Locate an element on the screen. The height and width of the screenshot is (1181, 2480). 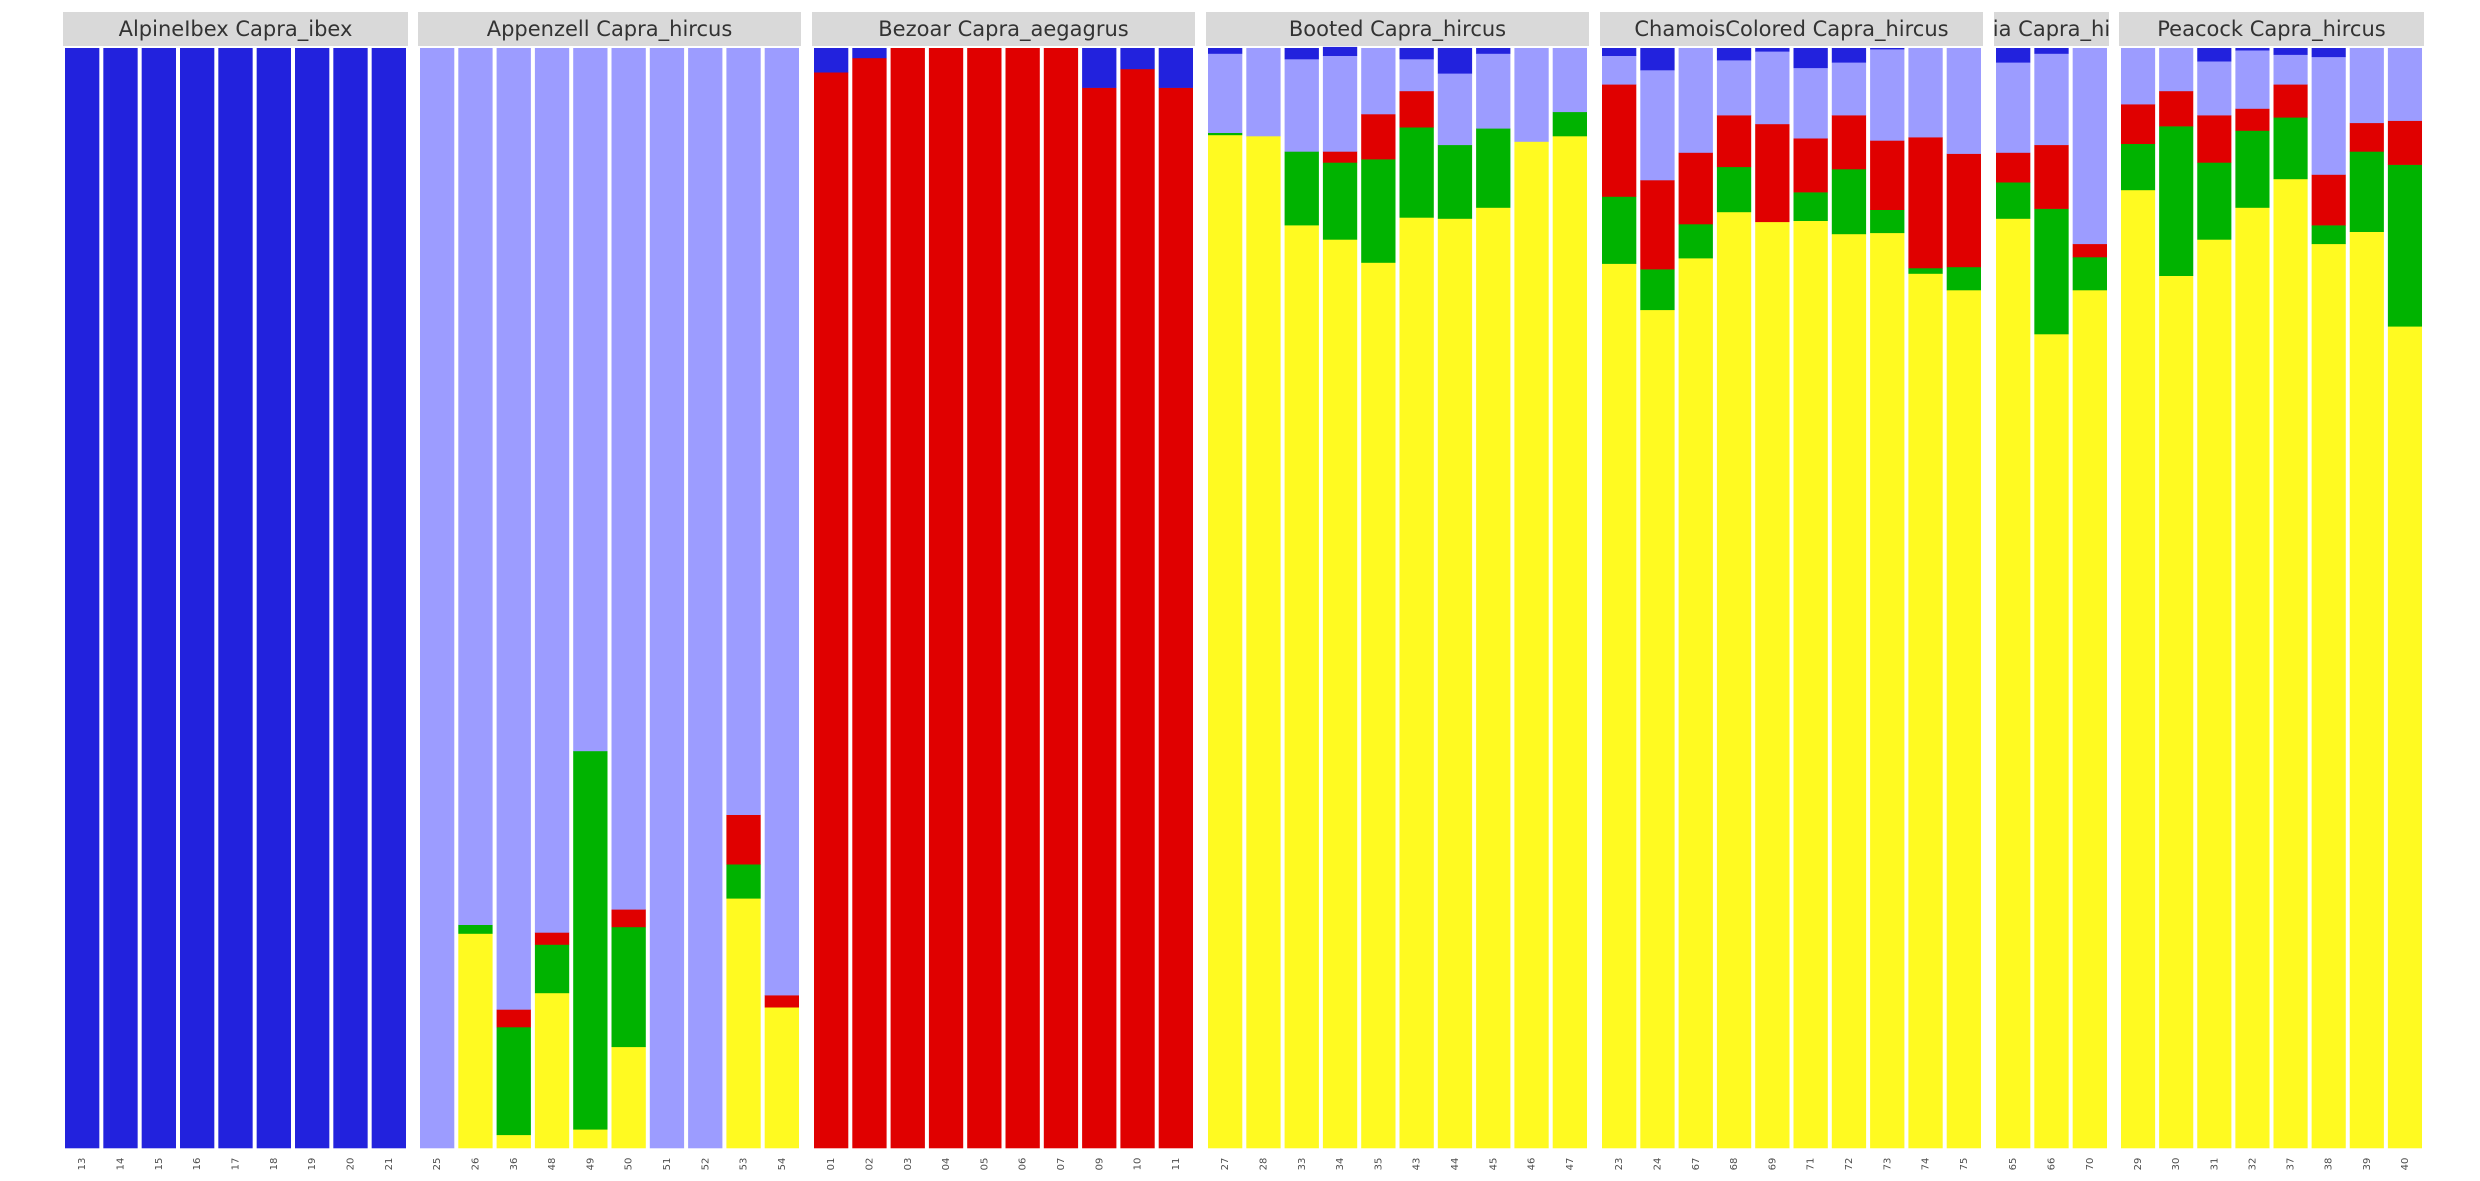
x-tick-label: 48 is located at coordinates (552, 1164).